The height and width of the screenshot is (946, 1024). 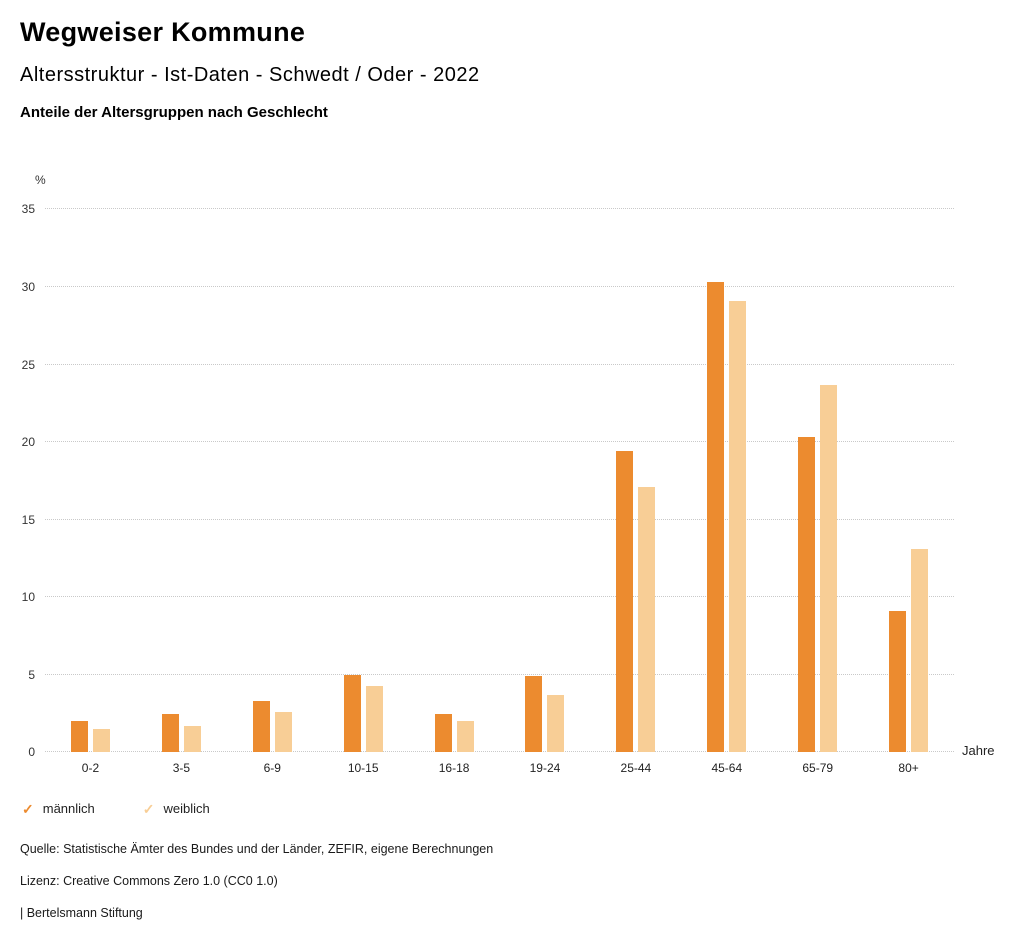 I want to click on x-tick-label-10-15: 10-15, so click(x=363, y=768).